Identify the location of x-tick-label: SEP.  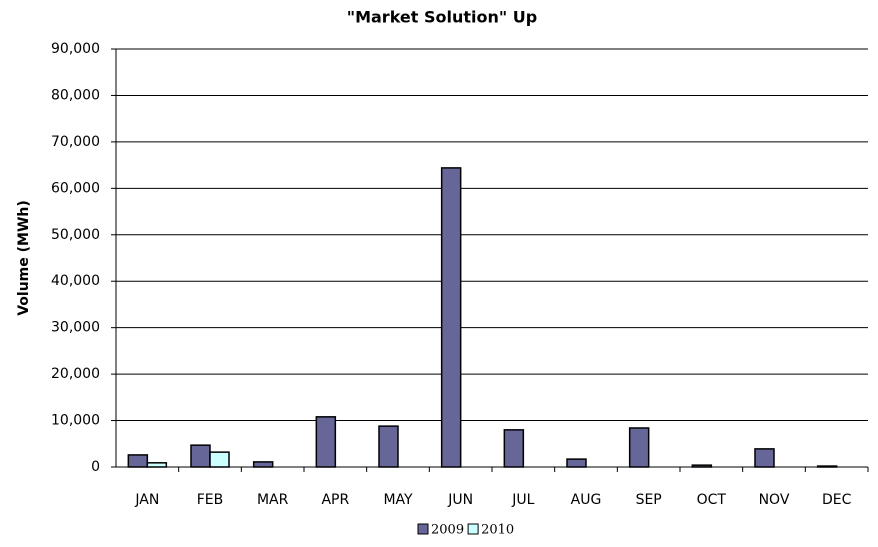
(649, 500).